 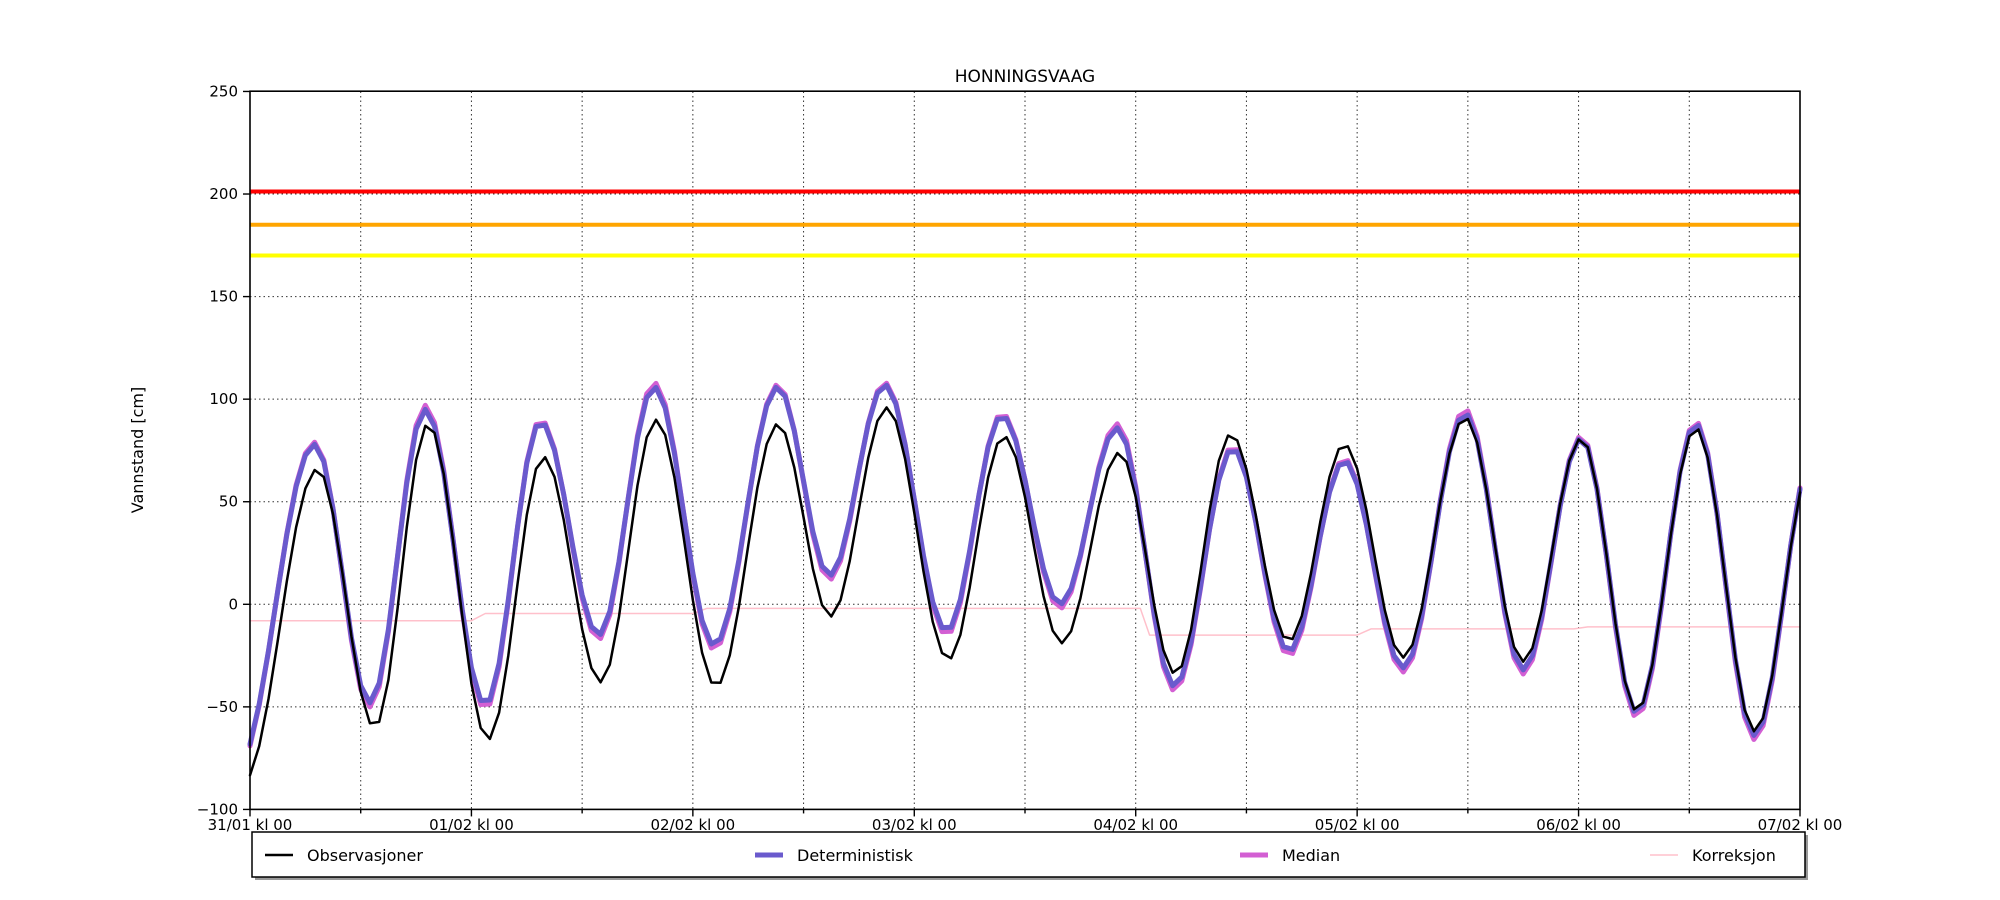 What do you see at coordinates (1025, 621) in the screenshot?
I see `series-korreksjon` at bounding box center [1025, 621].